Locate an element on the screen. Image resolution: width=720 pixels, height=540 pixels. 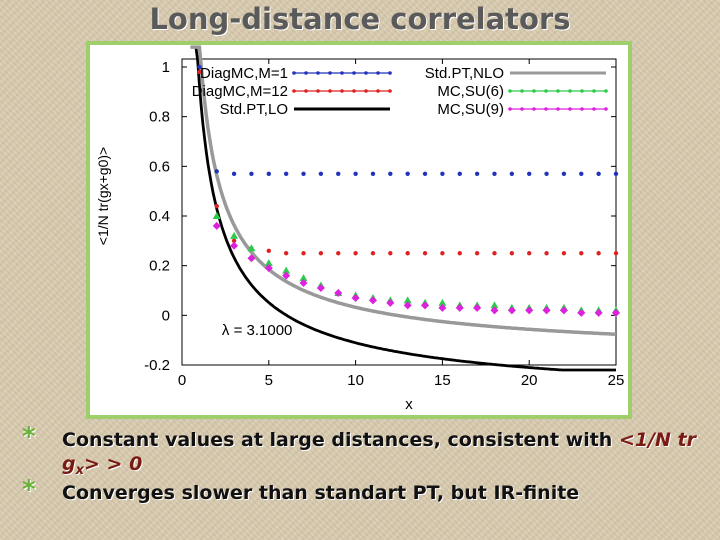
y-tick-label: 0.4 is located at coordinates (159, 216).